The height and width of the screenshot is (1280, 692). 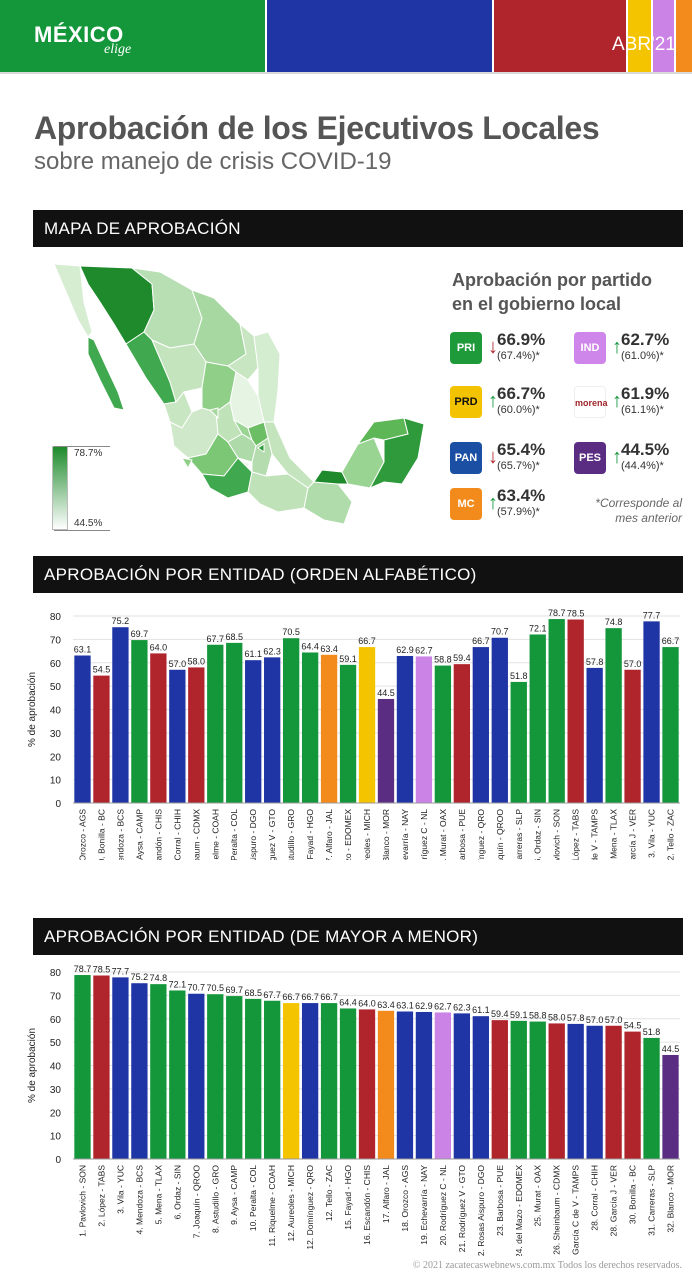 What do you see at coordinates (213, 161) in the screenshot?
I see `page-subtitle: sobre manejo de crisis COVID-19` at bounding box center [213, 161].